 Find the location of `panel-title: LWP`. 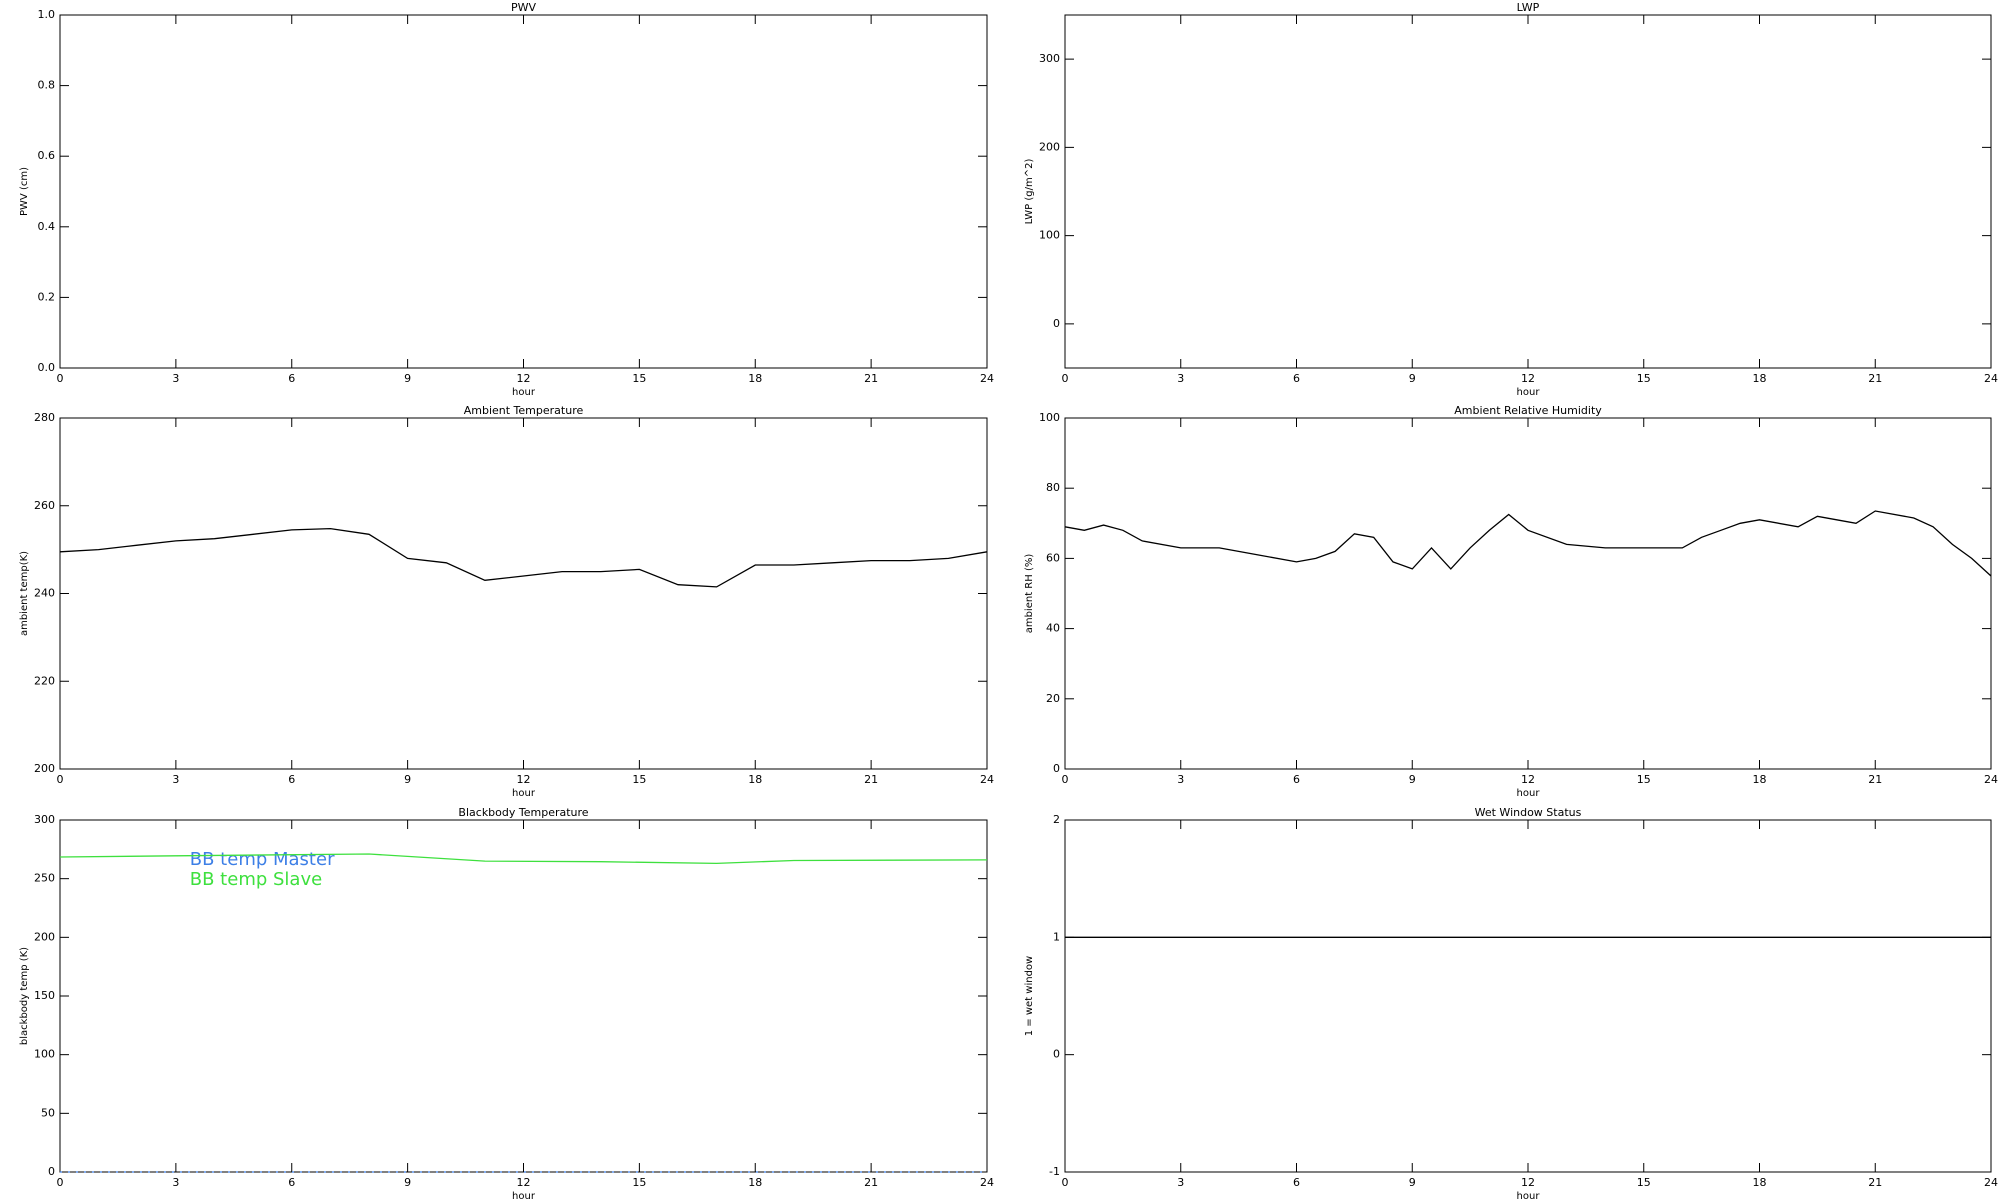

panel-title: LWP is located at coordinates (1528, 7).